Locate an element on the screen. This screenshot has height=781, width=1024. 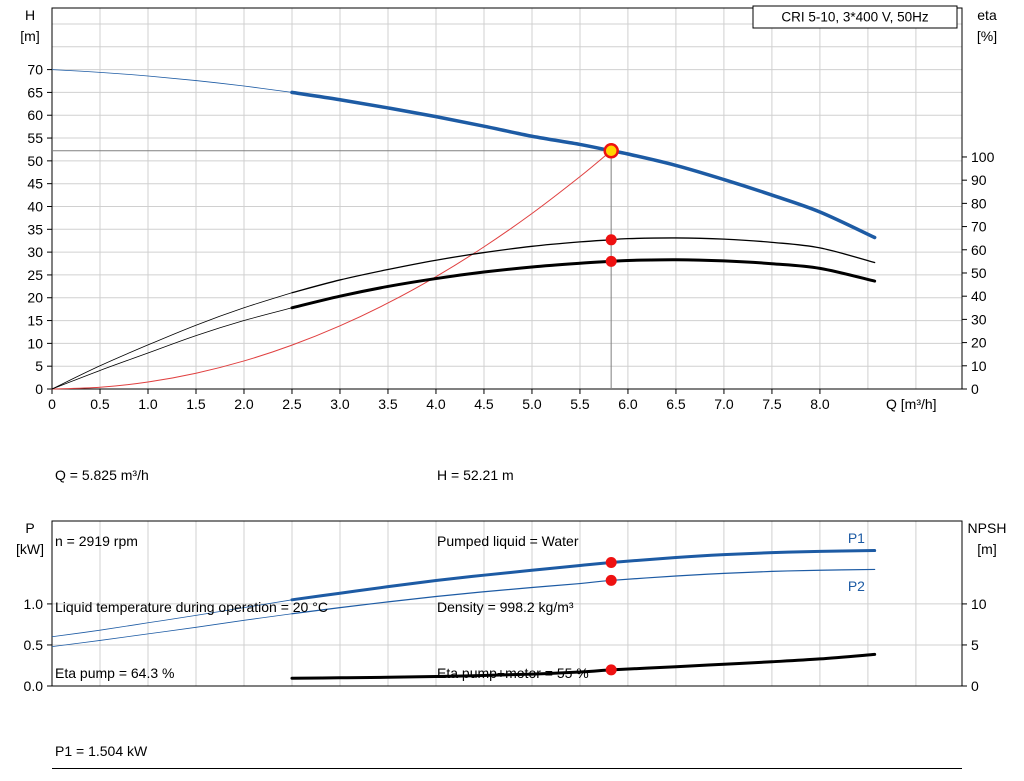
y-tick-label-left: 40 is located at coordinates (35, 206).